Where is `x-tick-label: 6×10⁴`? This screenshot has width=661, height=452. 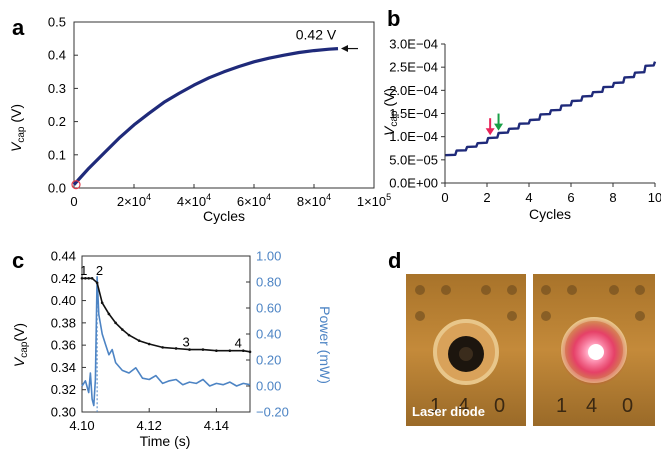
x-tick-label: 6×10⁴ is located at coordinates (254, 200).